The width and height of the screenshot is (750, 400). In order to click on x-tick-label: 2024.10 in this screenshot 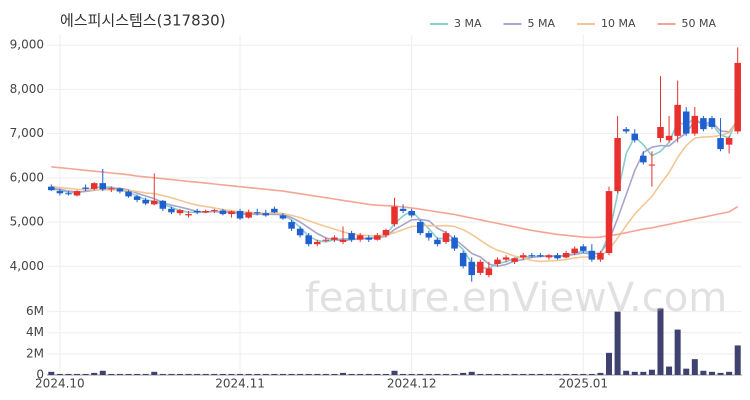, I will do `click(60, 384)`.